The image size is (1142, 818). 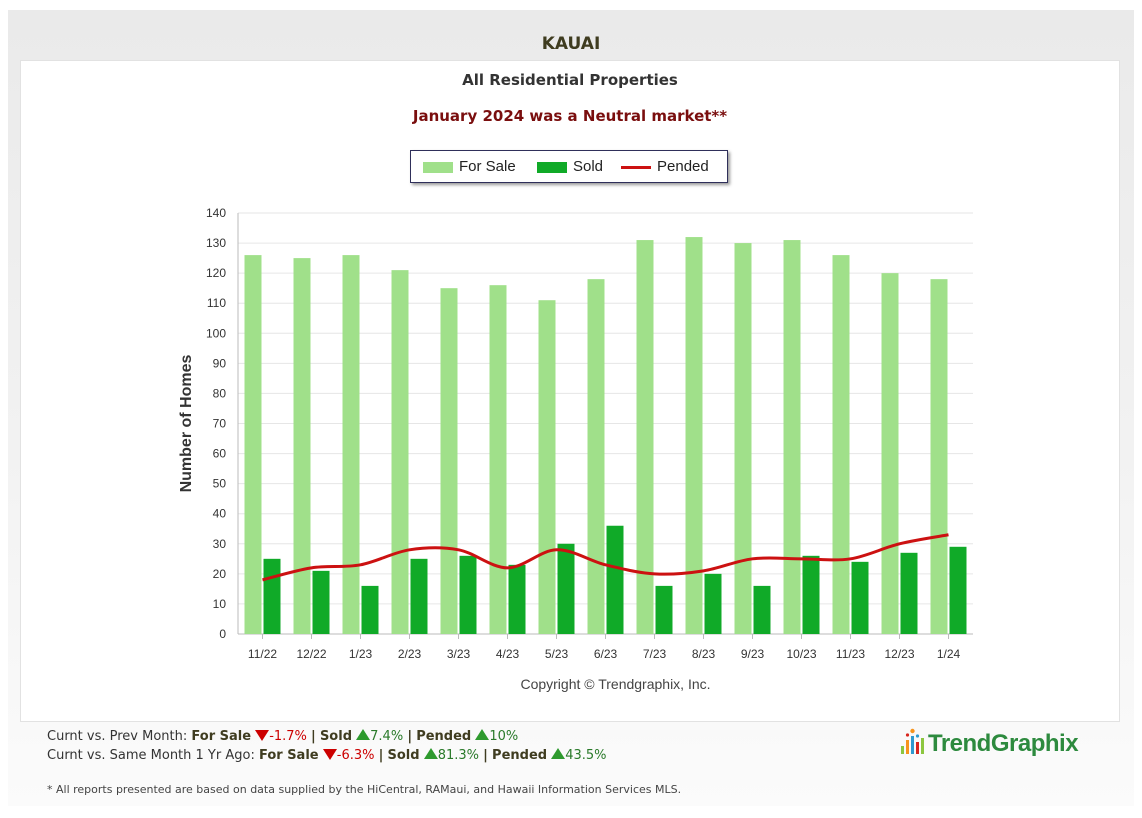 I want to click on y-tick-label: 30, so click(x=220, y=544).